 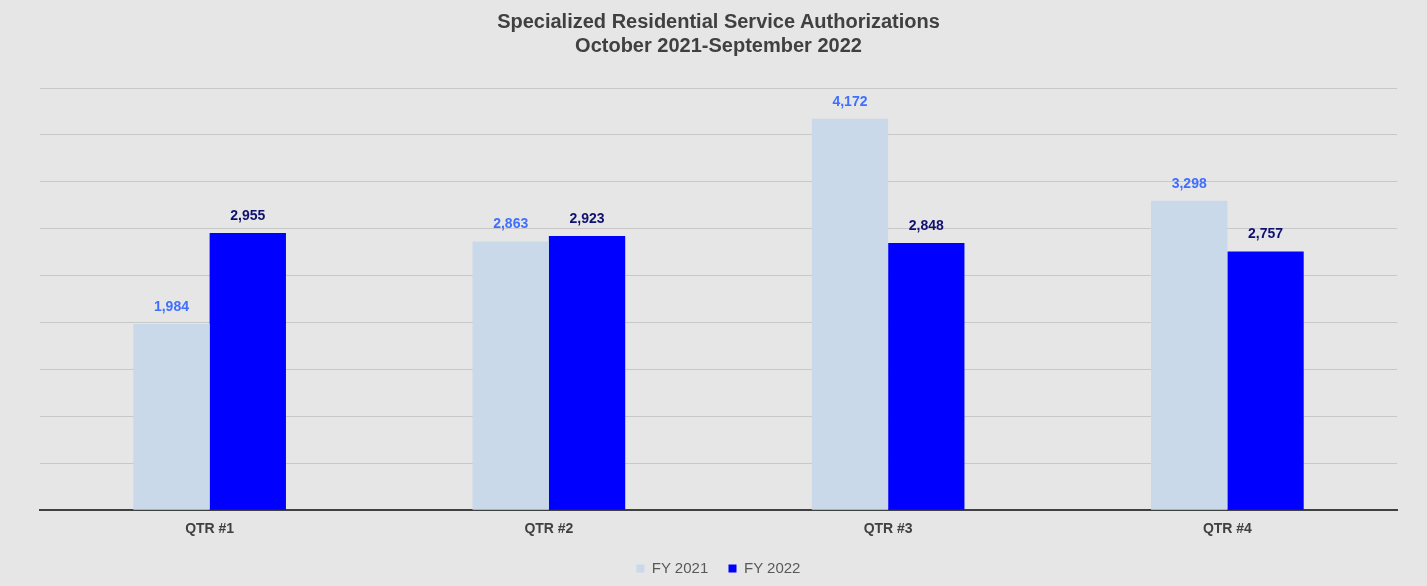 I want to click on chart-subtitle: October 2021-September 2022, so click(x=718, y=44).